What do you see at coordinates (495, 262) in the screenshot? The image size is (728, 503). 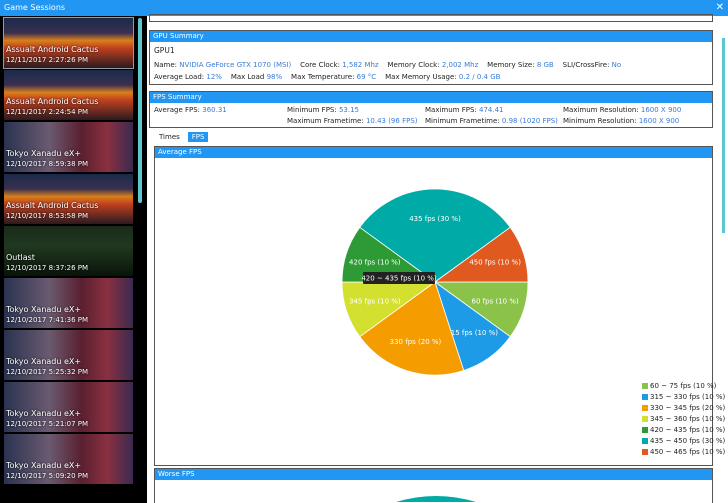 I see `slice-label: 450 fps (10 %)` at bounding box center [495, 262].